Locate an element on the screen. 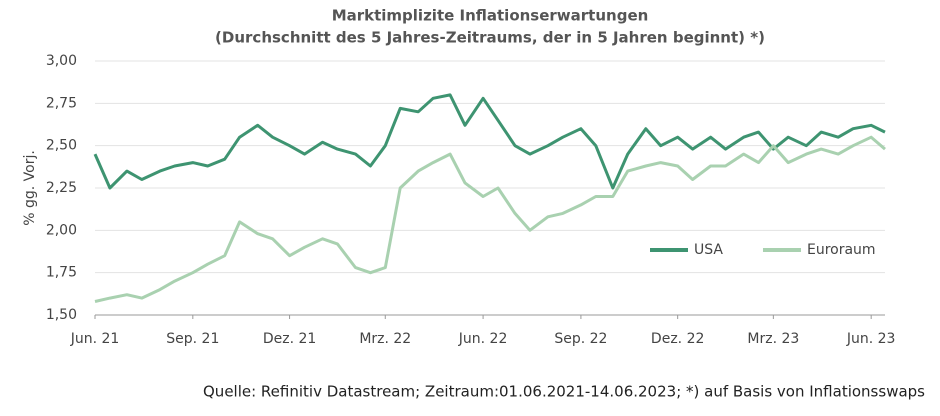 The width and height of the screenshot is (940, 416). chart-title: Marktimplizite Inflationserwartungen is located at coordinates (490, 16).